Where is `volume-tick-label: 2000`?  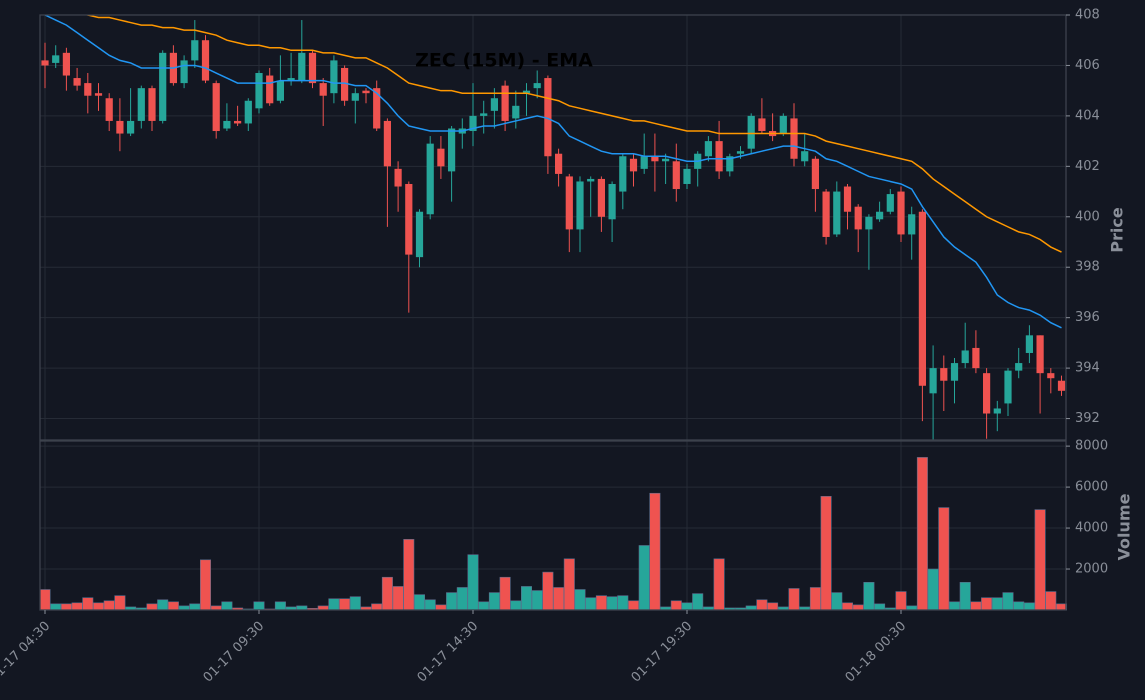
volume-tick-label: 2000 is located at coordinates (1091, 569).